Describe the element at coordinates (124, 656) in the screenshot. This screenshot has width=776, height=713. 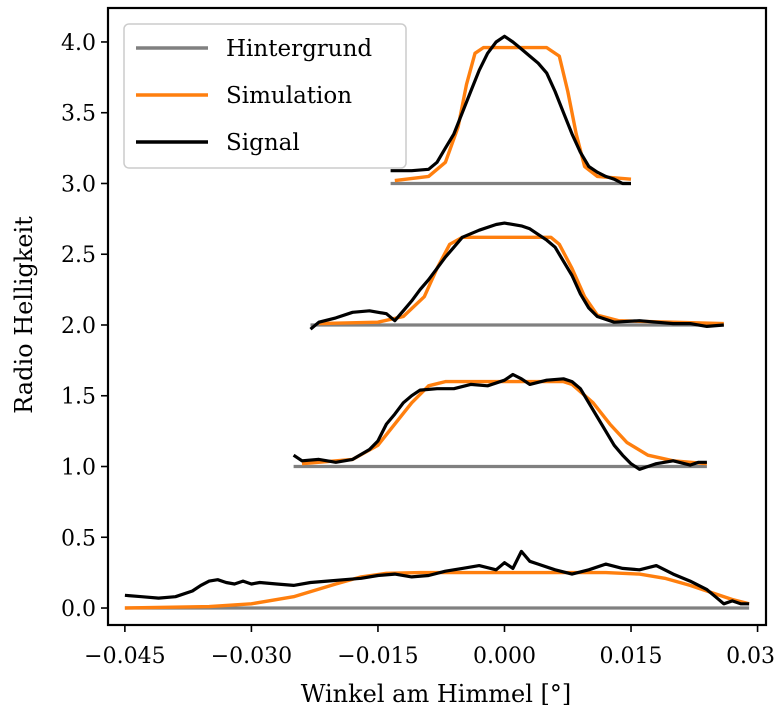
I see `x-tick-label: −0.045` at that location.